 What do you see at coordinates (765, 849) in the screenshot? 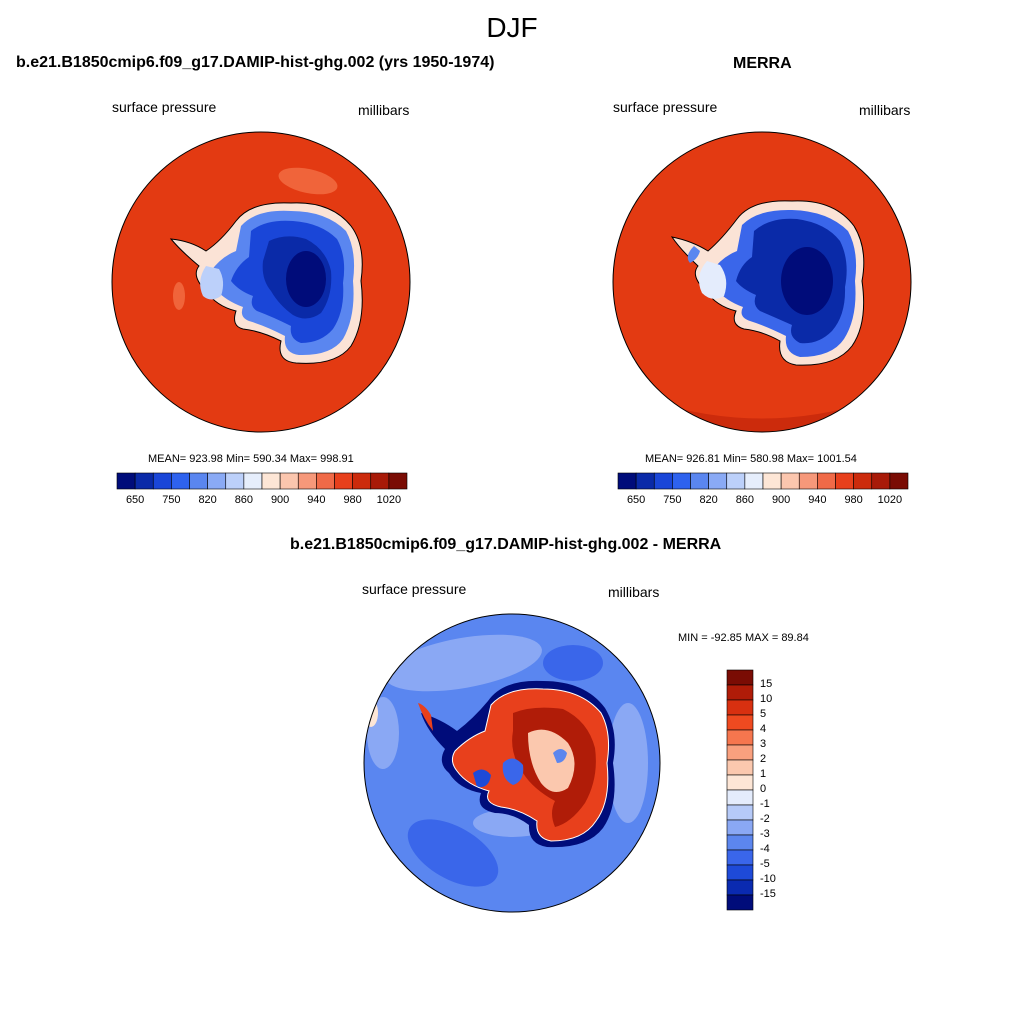
I see `colorbar-tick-label: -4` at bounding box center [765, 849].